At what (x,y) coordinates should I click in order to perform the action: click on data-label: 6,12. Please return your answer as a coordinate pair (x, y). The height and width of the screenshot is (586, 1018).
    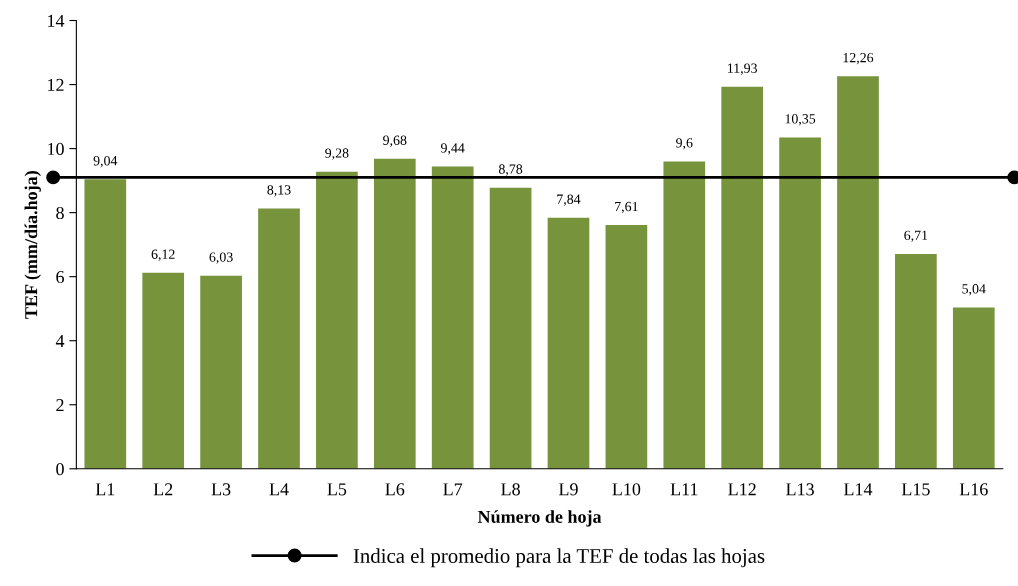
    Looking at the image, I should click on (163, 255).